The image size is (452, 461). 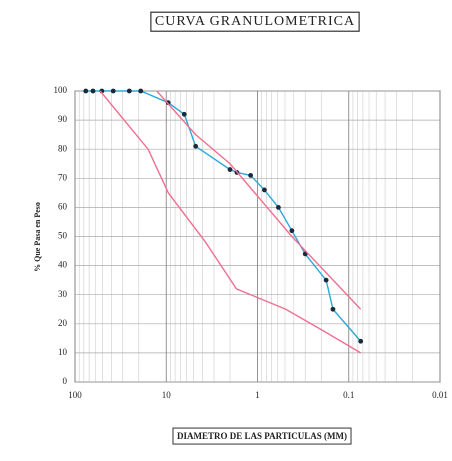 I want to click on y-tick-label: 0, so click(x=65, y=381).